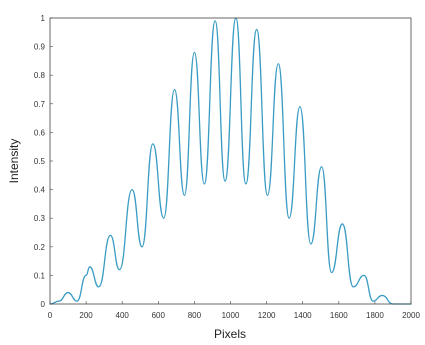 The width and height of the screenshot is (425, 345). Describe the element at coordinates (86, 315) in the screenshot. I see `x-tick-label: 200` at that location.